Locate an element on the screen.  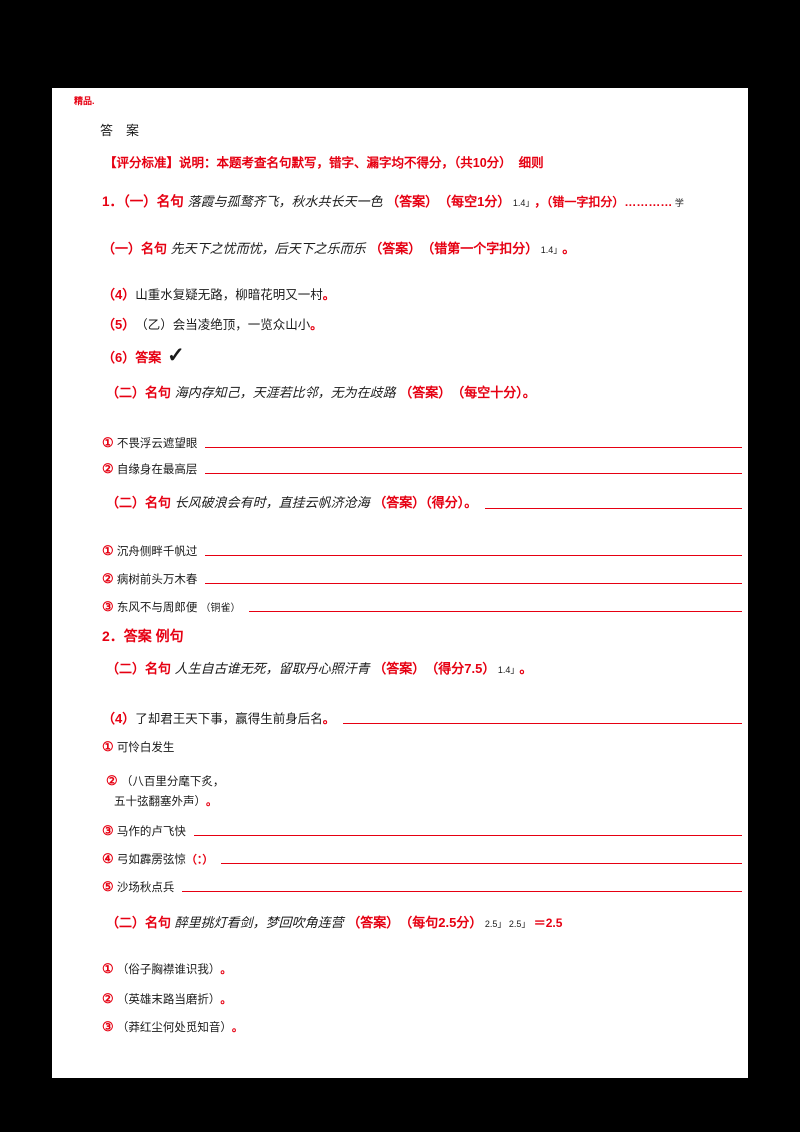
doc-line: ③ 马作的卢飞快 is located at coordinates (422, 831).